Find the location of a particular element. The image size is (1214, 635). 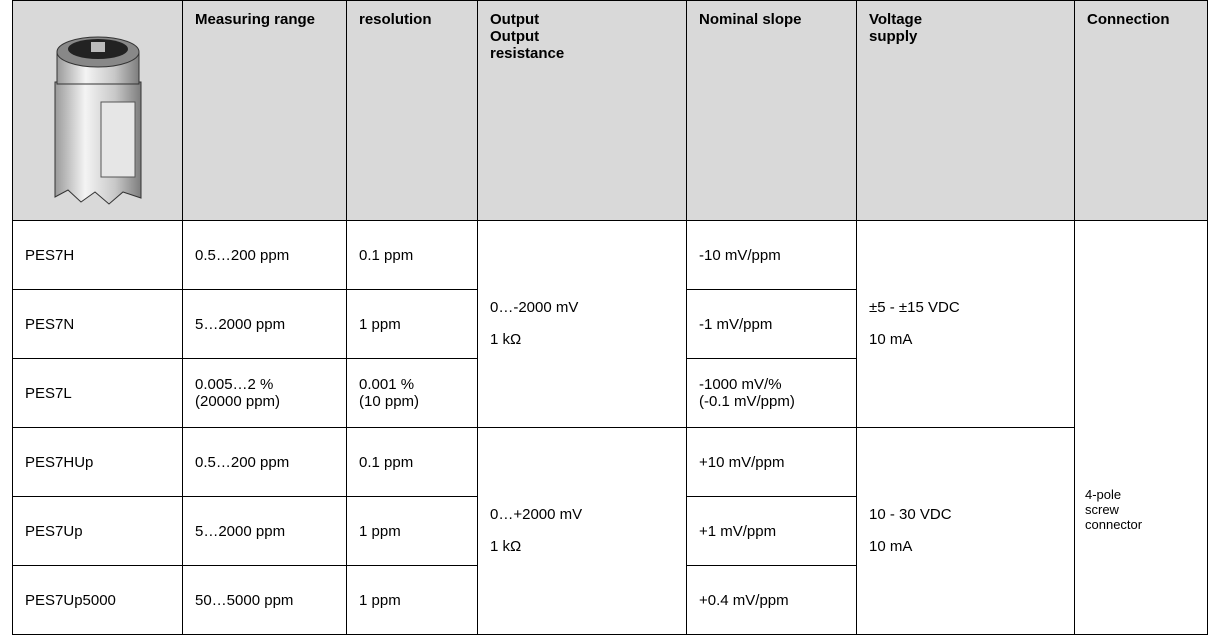

supply-line: ±5 - ±15 VDC is located at coordinates (914, 307).